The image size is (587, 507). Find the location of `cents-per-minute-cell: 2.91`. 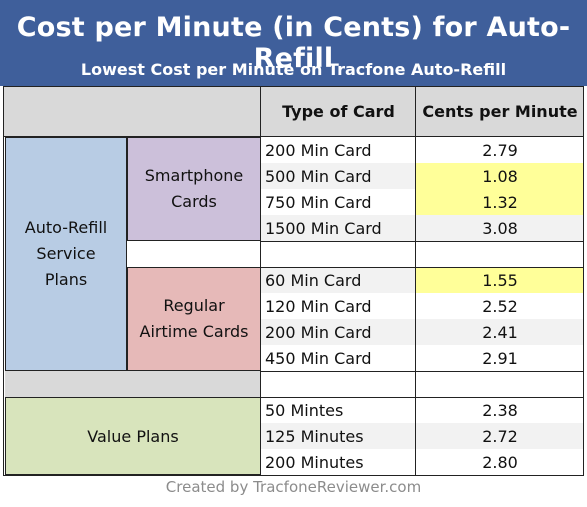

cents-per-minute-cell: 2.91 is located at coordinates (500, 358).